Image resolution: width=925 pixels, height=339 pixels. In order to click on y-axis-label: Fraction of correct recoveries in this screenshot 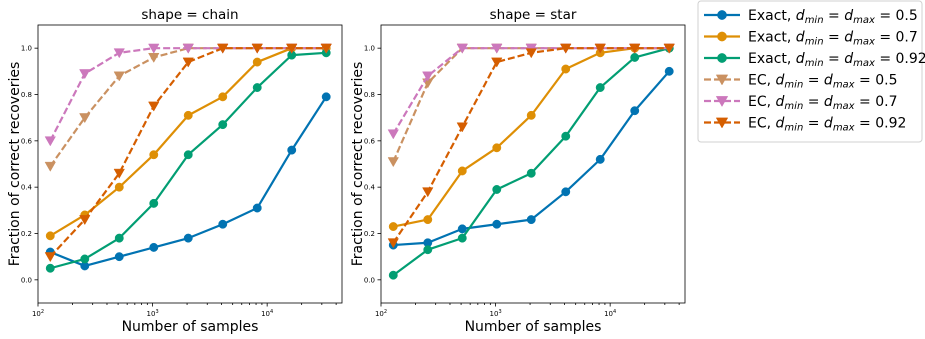, I will do `click(358, 164)`.